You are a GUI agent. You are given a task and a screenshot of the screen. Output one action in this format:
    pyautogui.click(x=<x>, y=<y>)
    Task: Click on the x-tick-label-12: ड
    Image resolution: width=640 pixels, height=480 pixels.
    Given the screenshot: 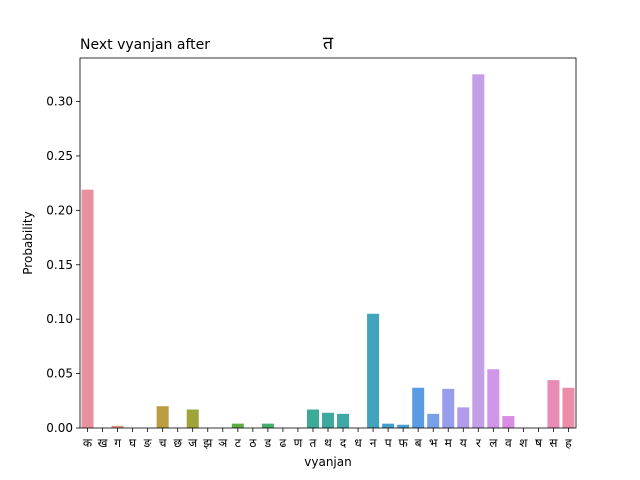 What is the action you would take?
    pyautogui.click(x=268, y=443)
    